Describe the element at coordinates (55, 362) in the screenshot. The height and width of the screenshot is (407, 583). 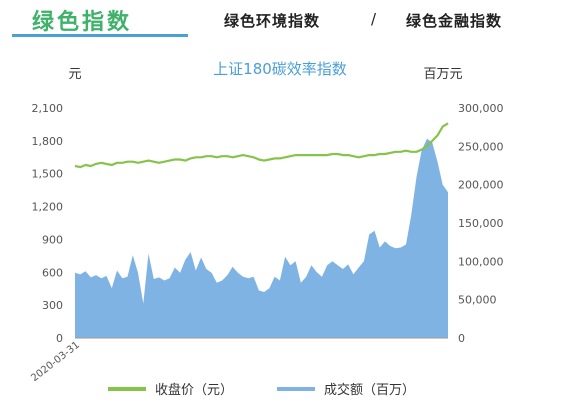
I see `x-start-tick-label: 2020-03-31` at that location.